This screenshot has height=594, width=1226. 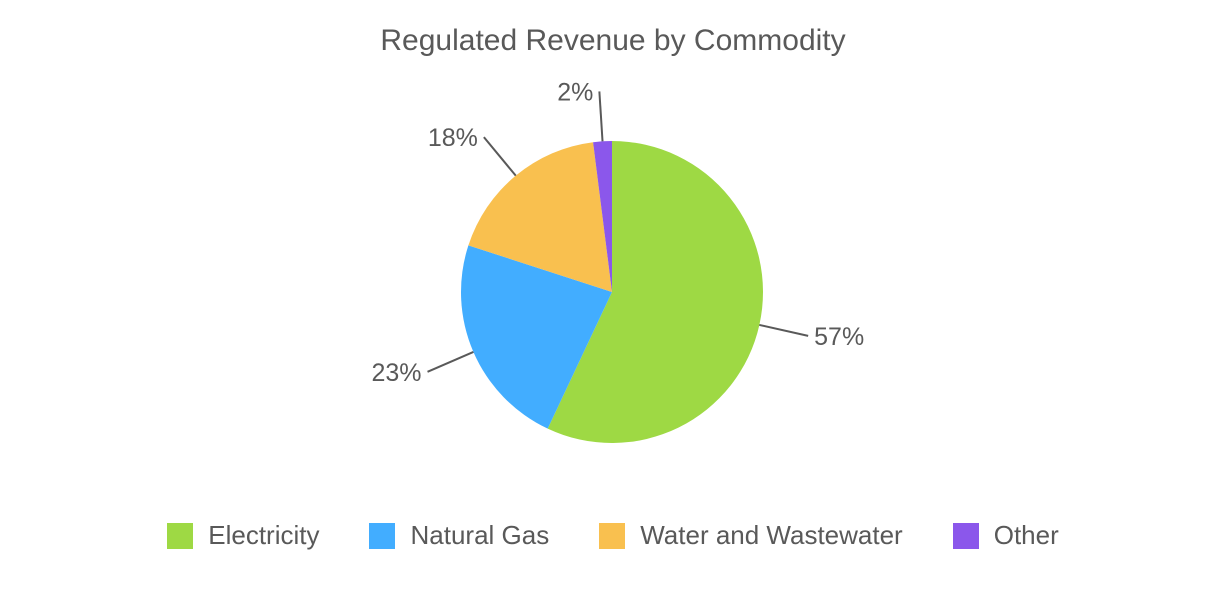 What do you see at coordinates (575, 92) in the screenshot?
I see `slice-label: 2%` at bounding box center [575, 92].